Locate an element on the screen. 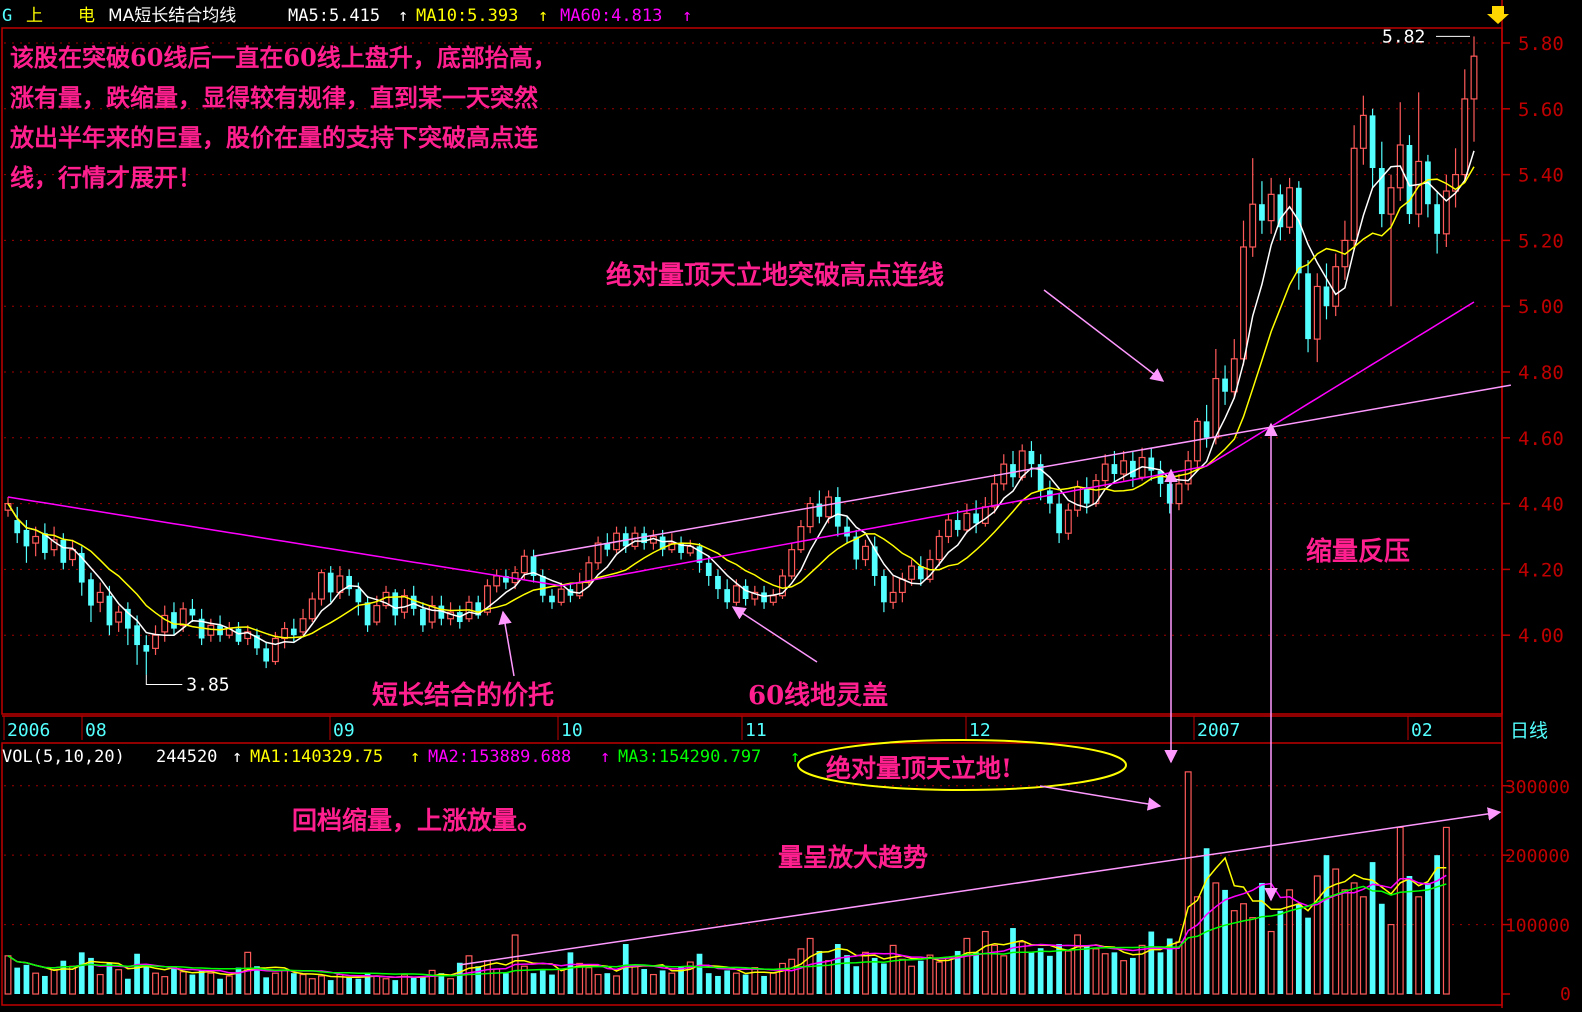 This screenshot has width=1582, height=1012. main-note-line-4: 线，行情才展开！ is located at coordinates (106, 177).